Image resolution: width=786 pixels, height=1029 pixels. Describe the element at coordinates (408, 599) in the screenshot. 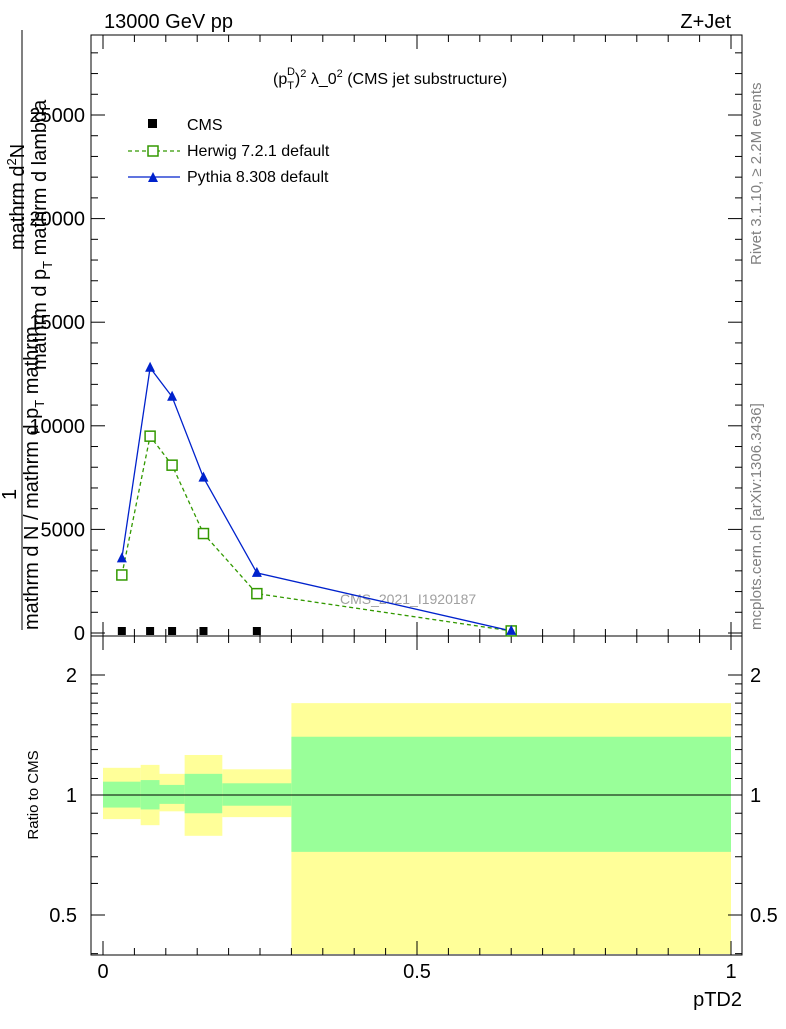

I see `analysis-watermark: CMS_2021_I1920187` at that location.